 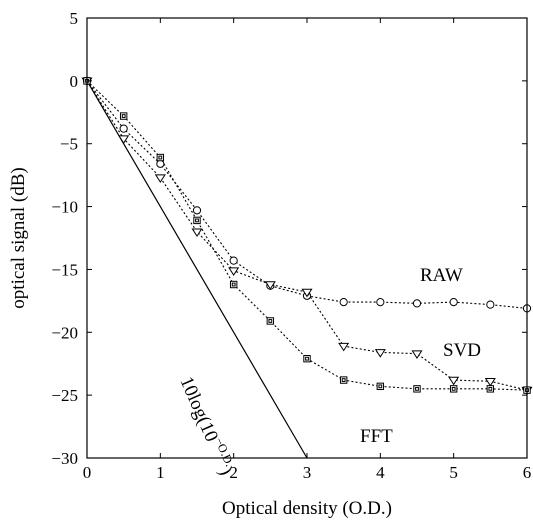 I want to click on series-label-svd: SVD, so click(x=462, y=350).